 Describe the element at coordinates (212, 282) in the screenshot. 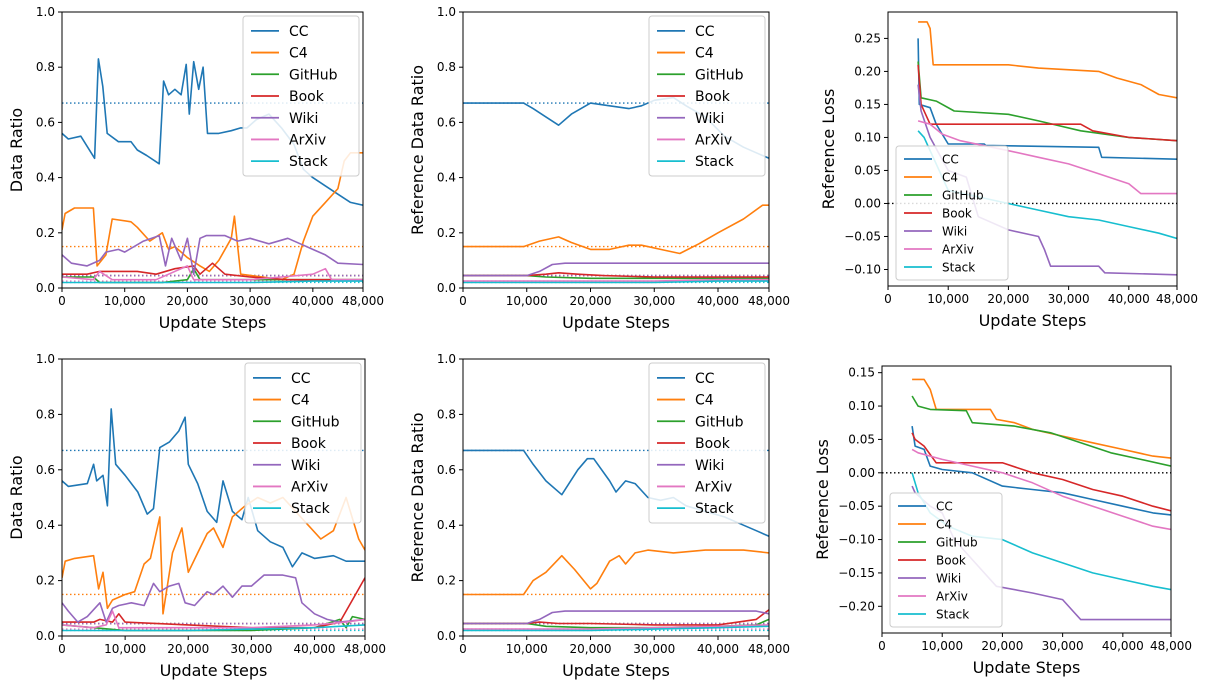

I see `series-line-stack` at that location.